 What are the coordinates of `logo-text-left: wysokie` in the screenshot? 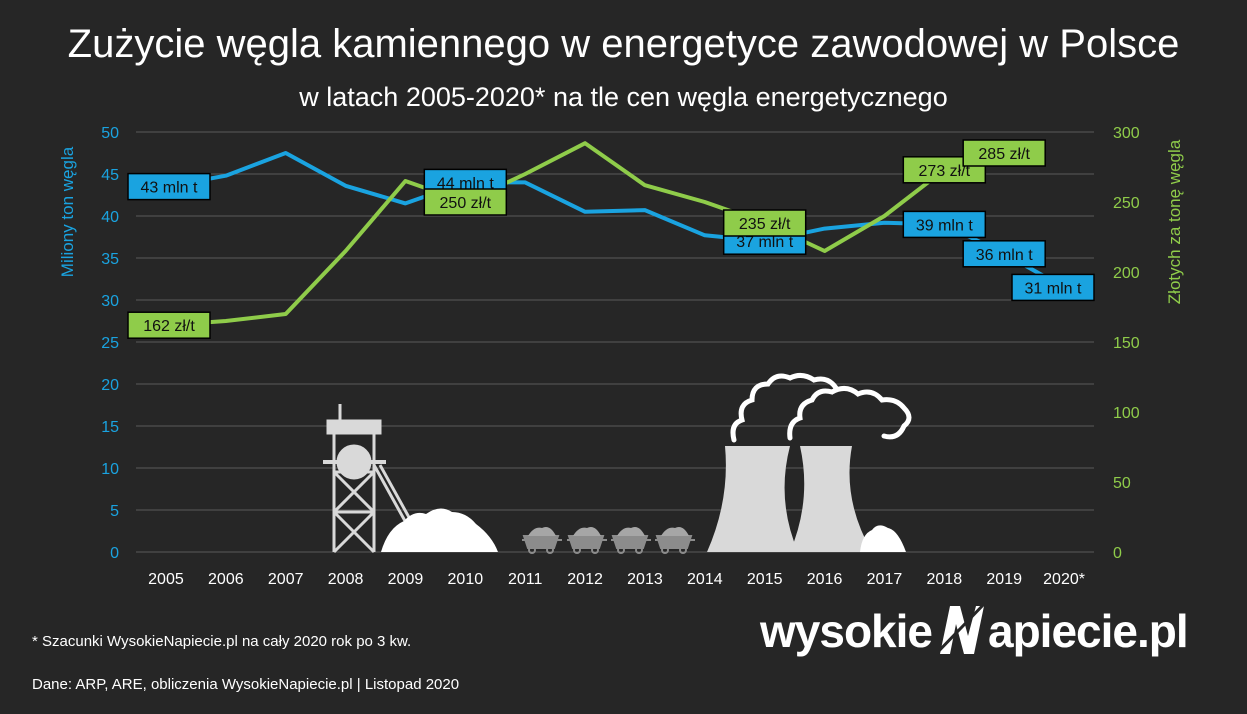 It's located at (846, 631).